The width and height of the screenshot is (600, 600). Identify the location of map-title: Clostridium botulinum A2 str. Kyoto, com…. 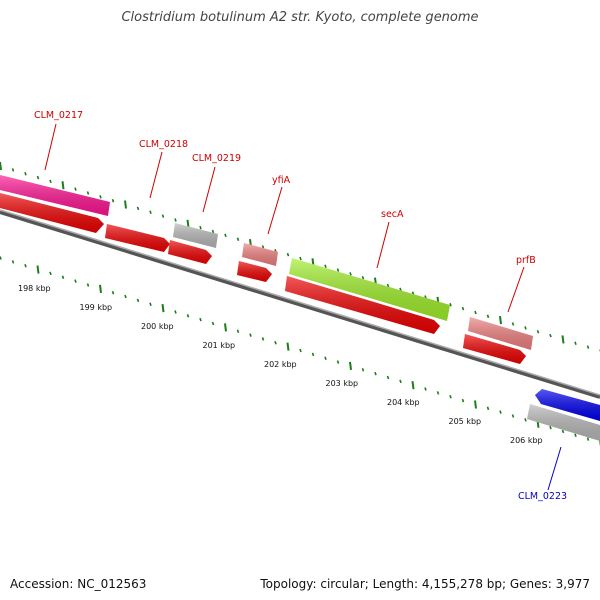
(300, 17).